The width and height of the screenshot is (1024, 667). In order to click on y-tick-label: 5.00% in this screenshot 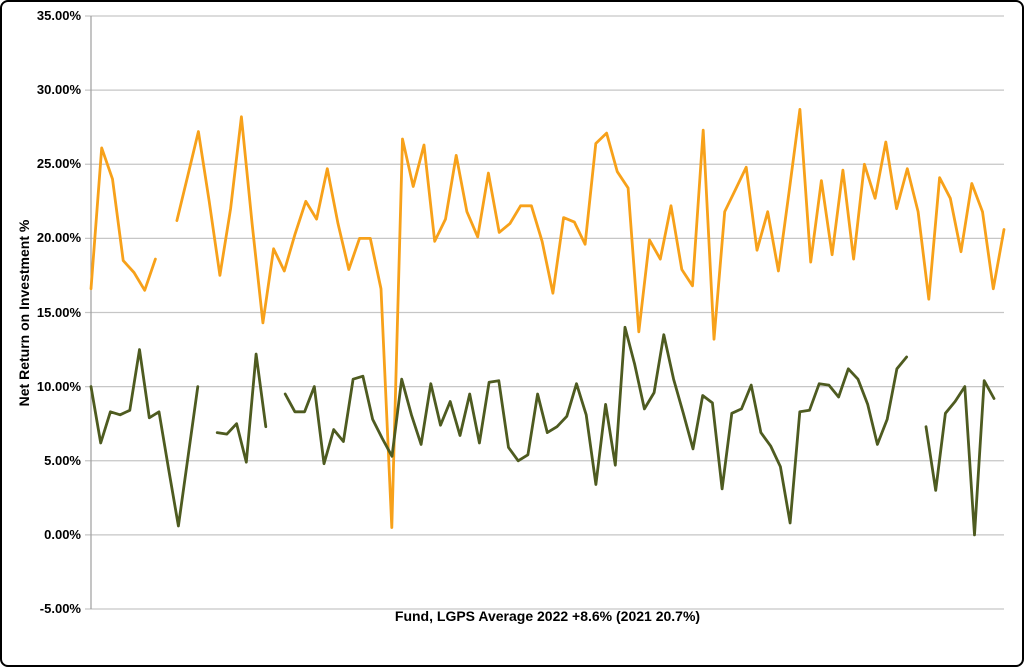, I will do `click(62, 460)`.